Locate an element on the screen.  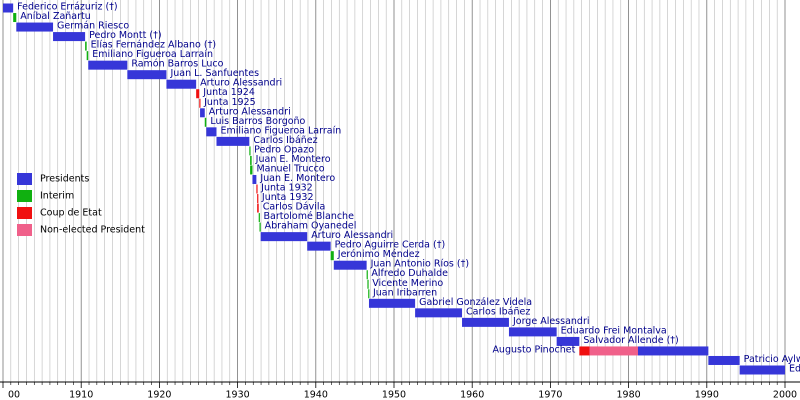
reign-label: Manuel Trucco is located at coordinates (290, 168).